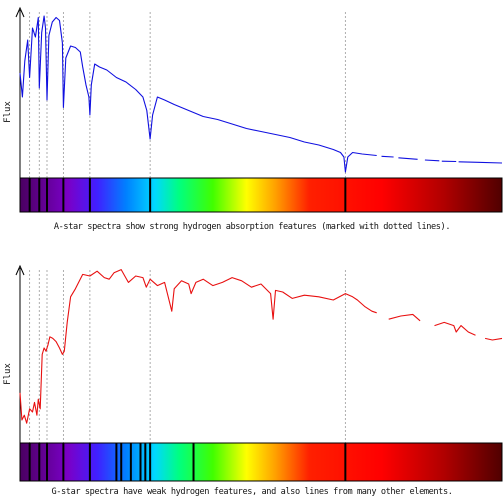  What do you see at coordinates (8, 374) in the screenshot?
I see `y-axis-label-g: Flux` at bounding box center [8, 374].